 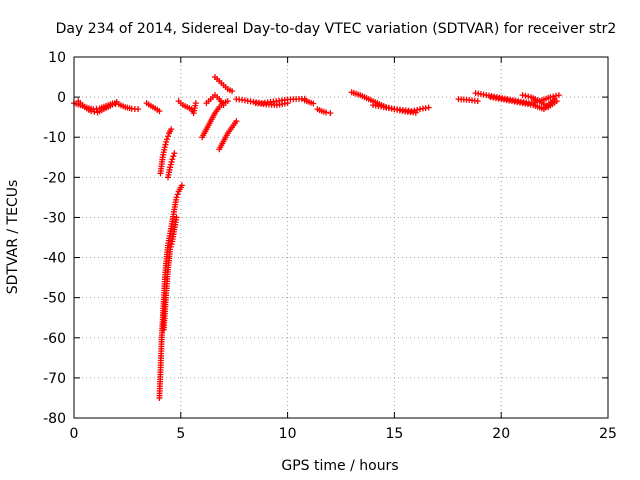 I want to click on y-tick-label: 0, so click(x=61, y=98).